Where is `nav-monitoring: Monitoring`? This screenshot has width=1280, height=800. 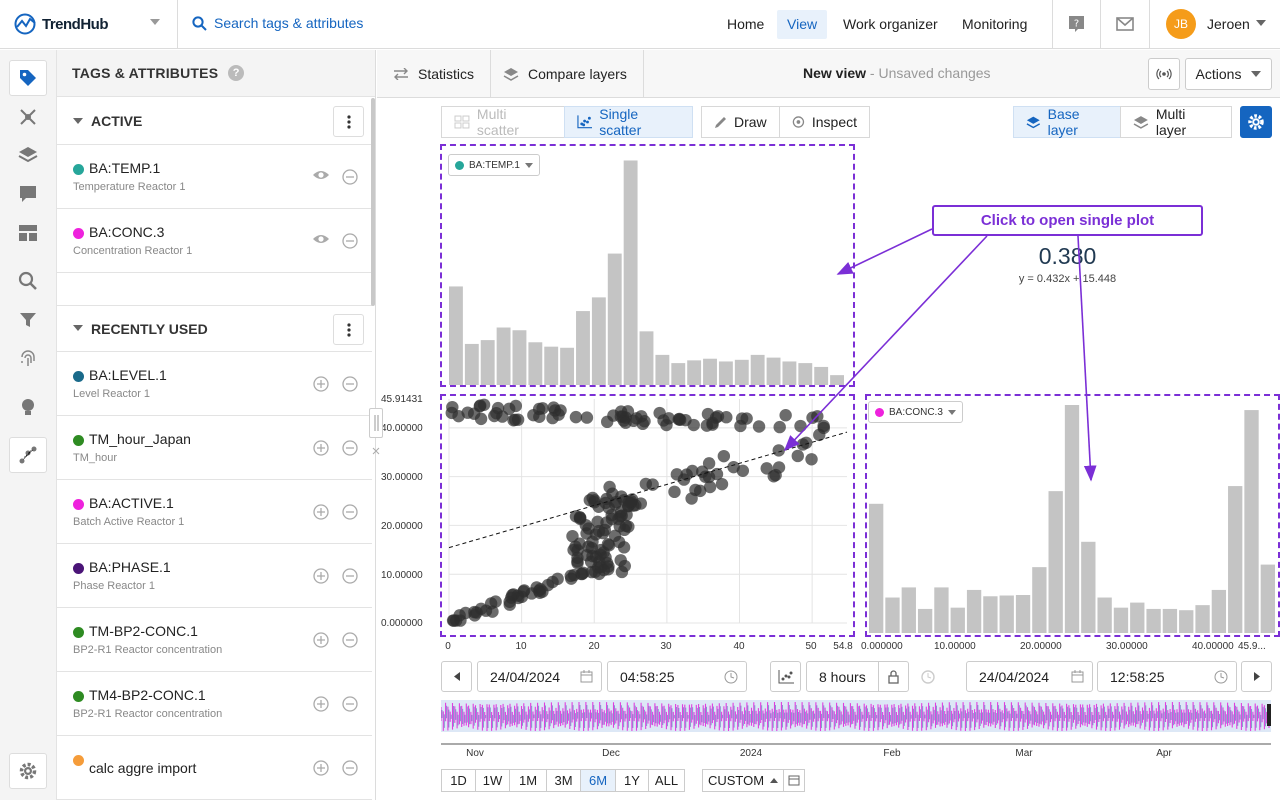 nav-monitoring: Monitoring is located at coordinates (995, 24).